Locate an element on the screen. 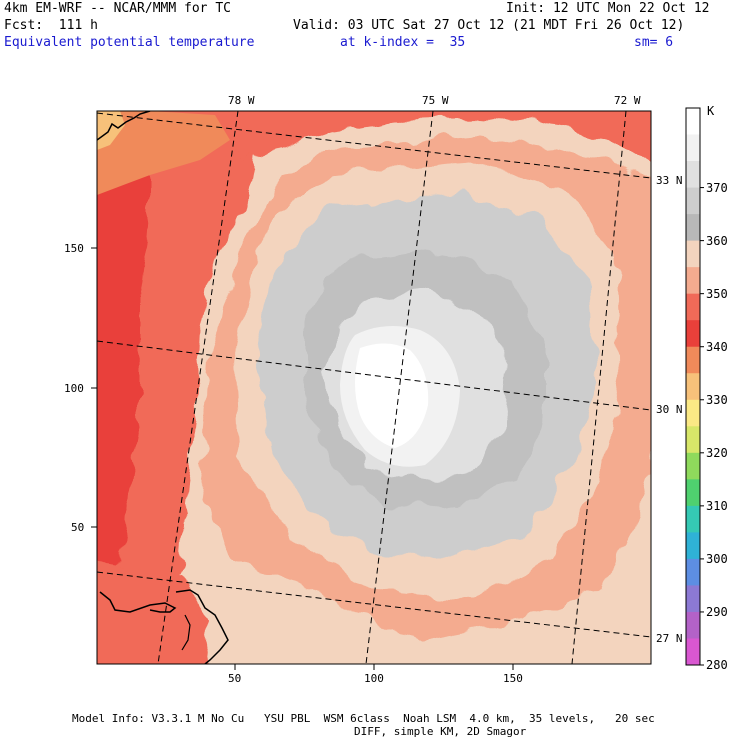 This screenshot has height=740, width=740. lat-30n-line is located at coordinates (374, 375).